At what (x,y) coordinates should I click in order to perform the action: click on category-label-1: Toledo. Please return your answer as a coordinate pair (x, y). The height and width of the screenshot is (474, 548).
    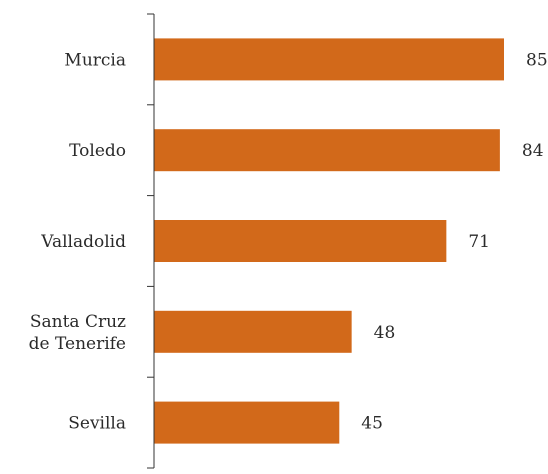
    Looking at the image, I should click on (97, 151).